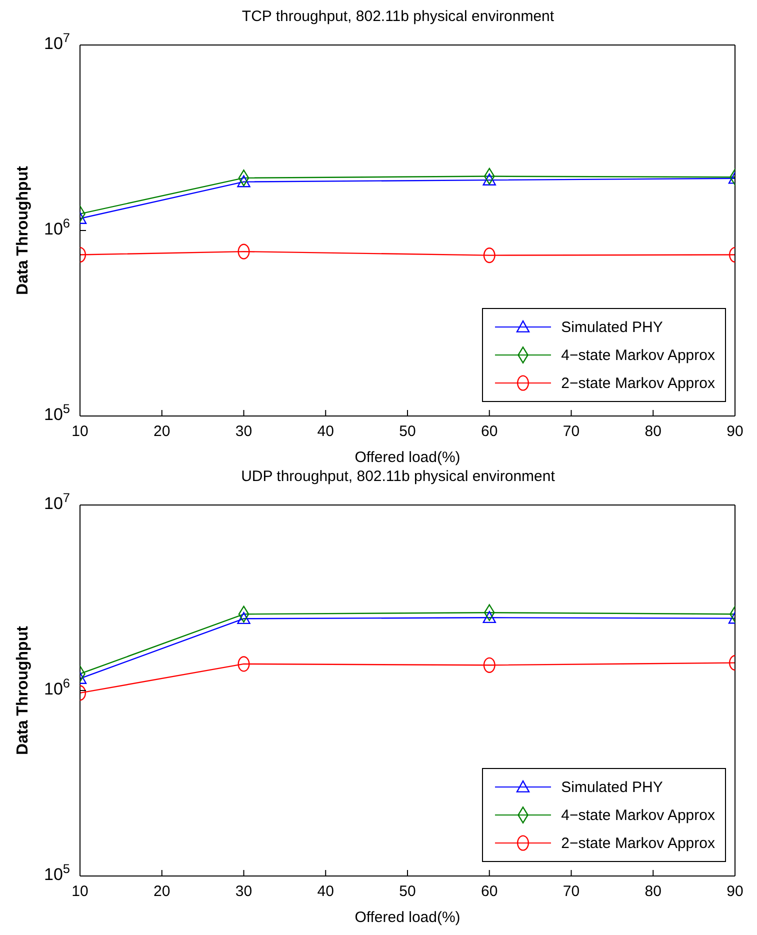  What do you see at coordinates (398, 17) in the screenshot?
I see `chart-title: TCP throughput, 802.11b physical environment` at bounding box center [398, 17].